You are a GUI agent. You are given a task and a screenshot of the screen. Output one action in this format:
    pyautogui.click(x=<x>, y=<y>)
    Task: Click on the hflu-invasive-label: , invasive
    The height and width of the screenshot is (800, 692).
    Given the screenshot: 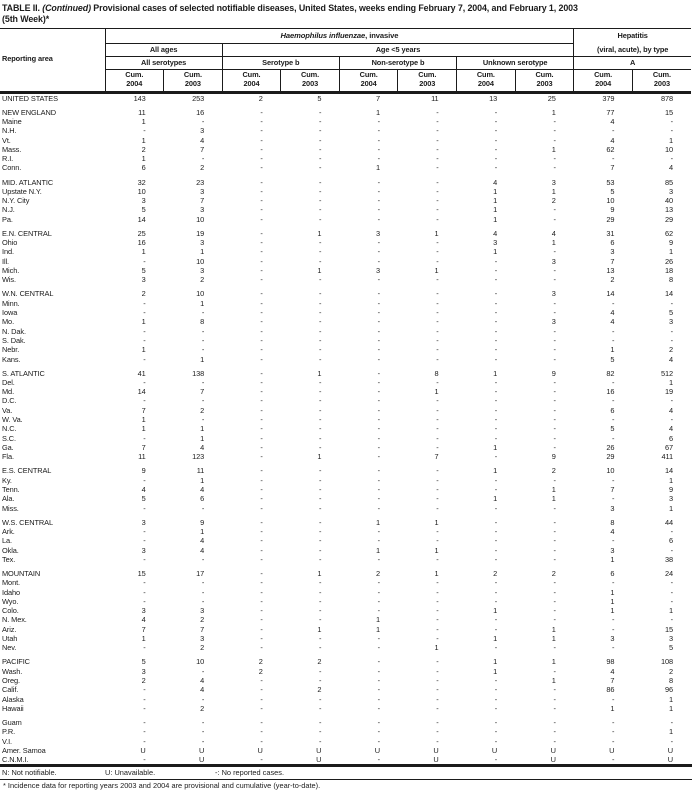 What is the action you would take?
    pyautogui.click(x=382, y=36)
    